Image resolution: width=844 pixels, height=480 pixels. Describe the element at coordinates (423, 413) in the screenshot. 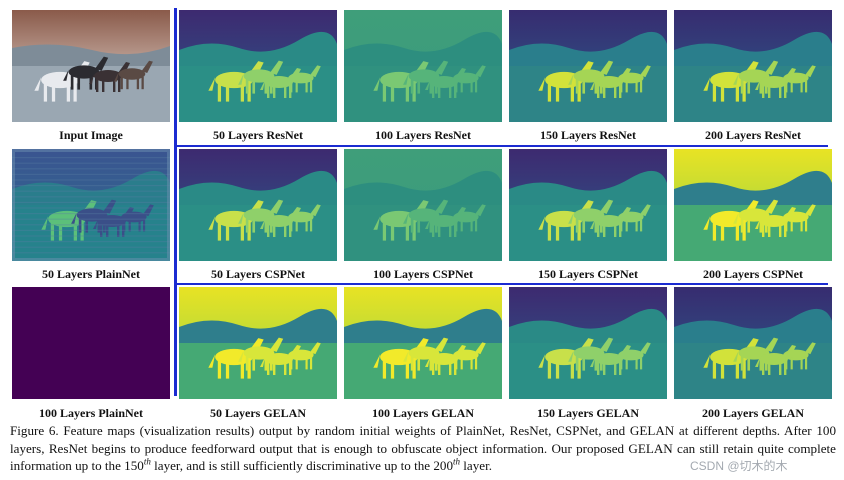

I see `label-100-layers-gelan: 100 Layers GELAN` at that location.